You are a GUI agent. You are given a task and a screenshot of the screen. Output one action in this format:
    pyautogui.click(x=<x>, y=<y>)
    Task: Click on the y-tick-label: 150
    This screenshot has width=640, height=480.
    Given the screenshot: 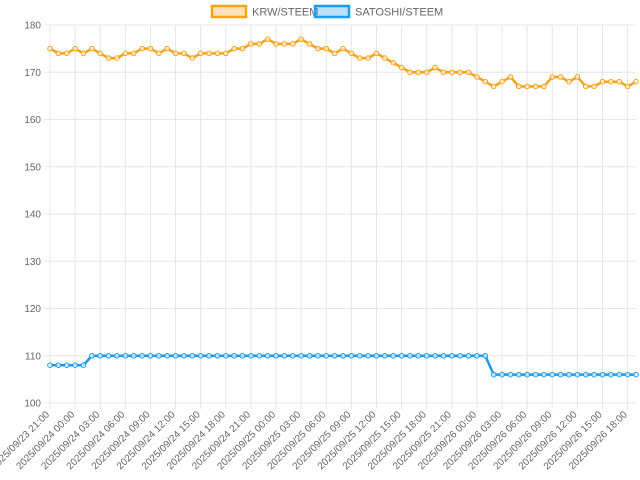 What is the action you would take?
    pyautogui.click(x=32, y=167)
    